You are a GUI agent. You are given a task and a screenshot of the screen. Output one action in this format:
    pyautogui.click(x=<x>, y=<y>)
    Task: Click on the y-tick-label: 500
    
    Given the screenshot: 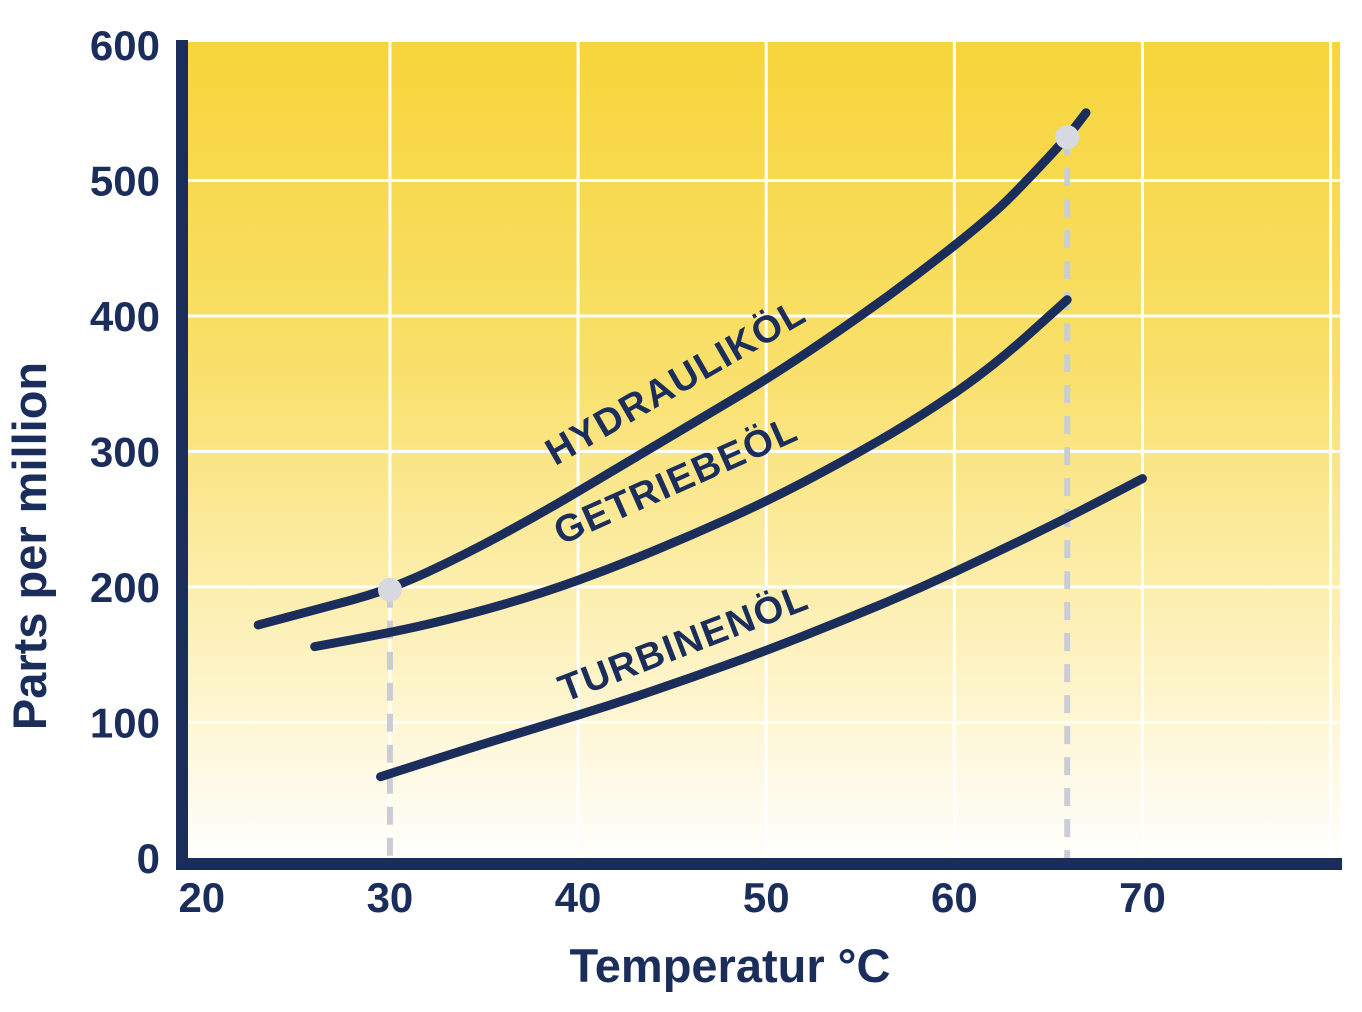 What is the action you would take?
    pyautogui.click(x=125, y=181)
    